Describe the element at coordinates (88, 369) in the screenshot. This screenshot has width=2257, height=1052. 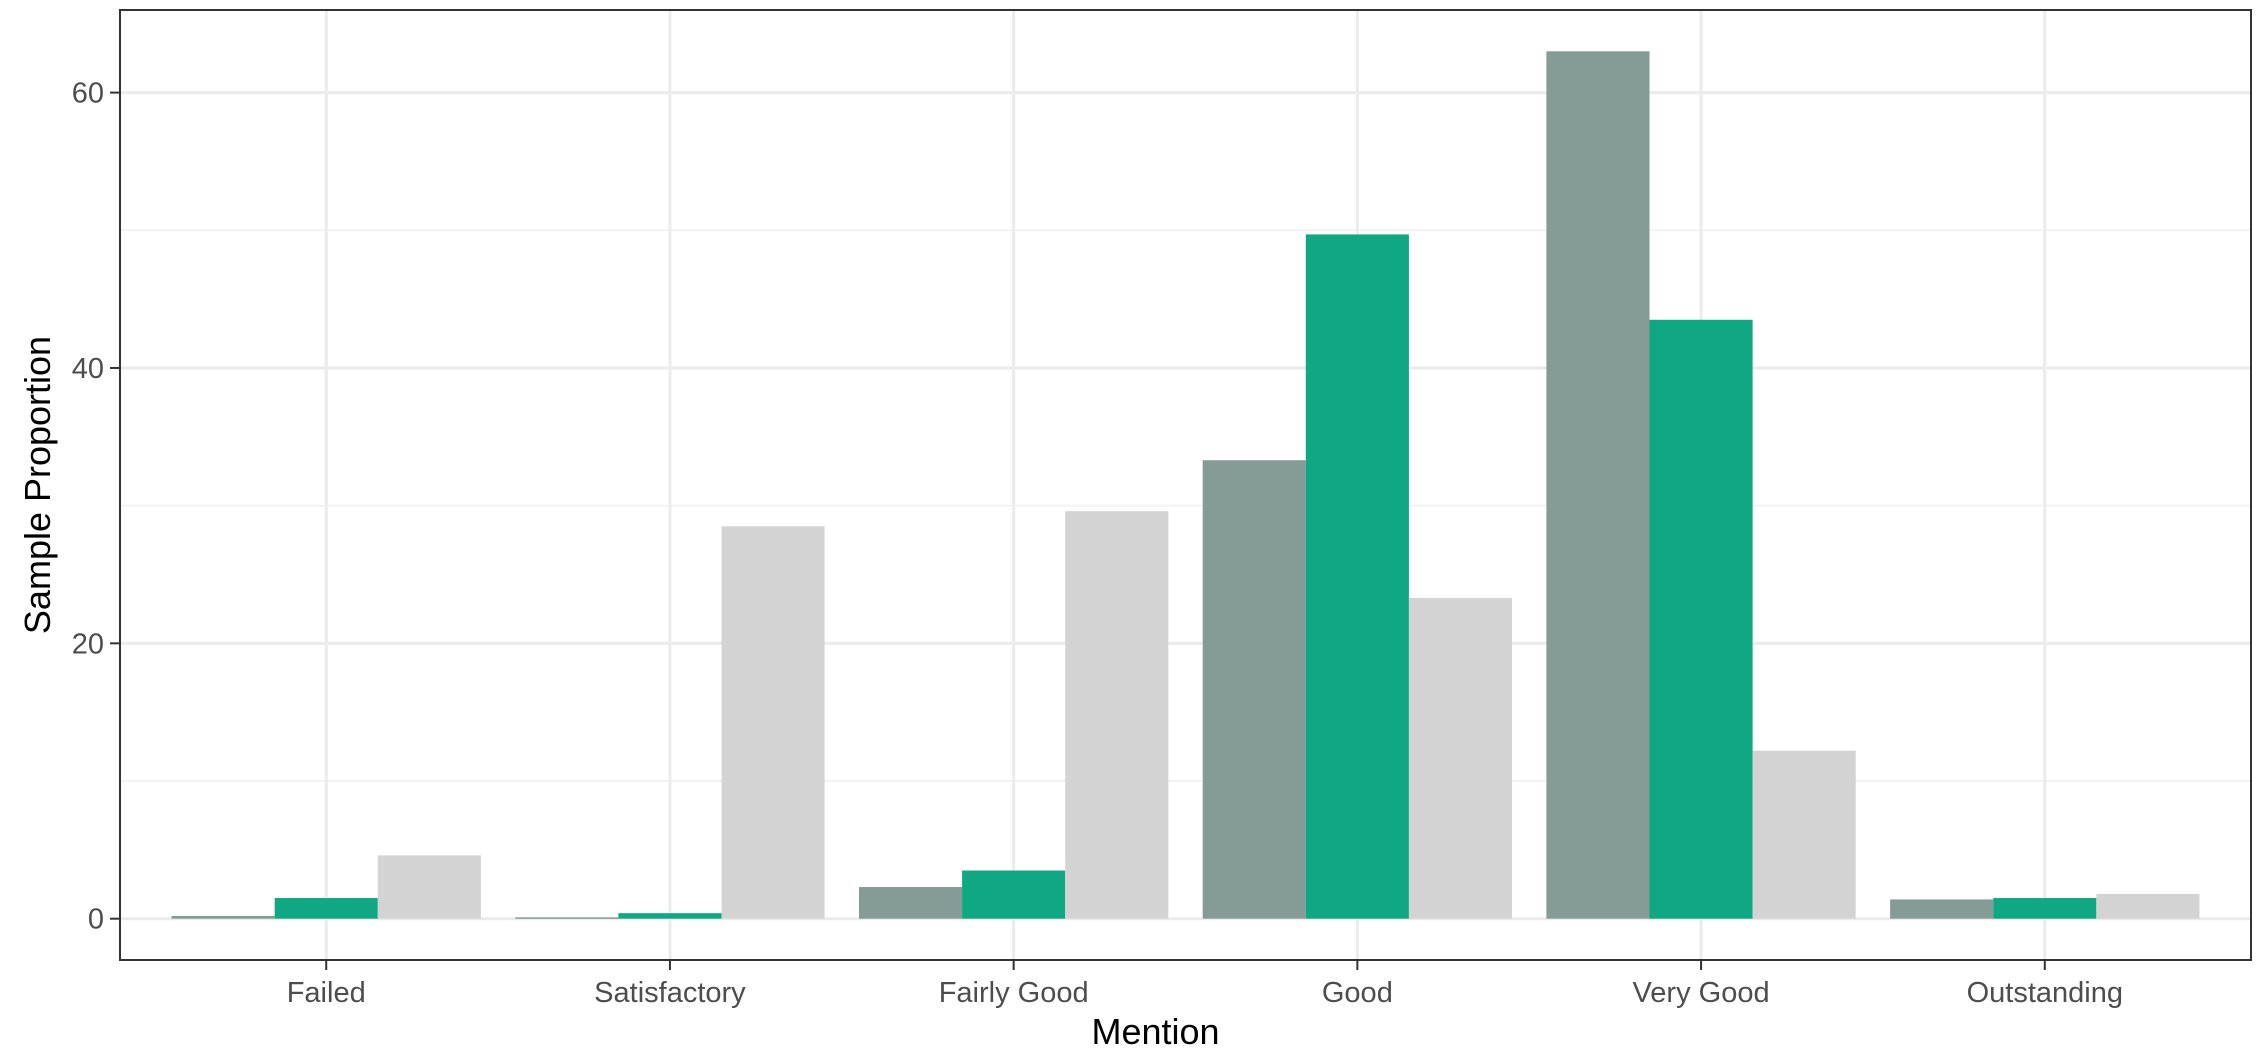
I see `y-tick-label: 40` at that location.